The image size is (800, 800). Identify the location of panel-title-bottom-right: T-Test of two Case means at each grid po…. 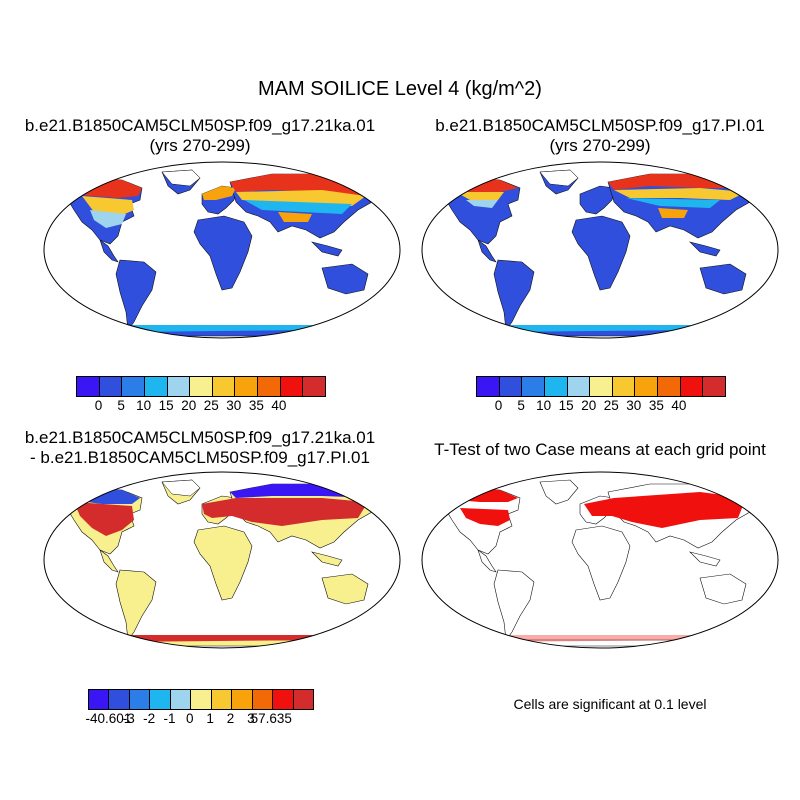
(600, 449).